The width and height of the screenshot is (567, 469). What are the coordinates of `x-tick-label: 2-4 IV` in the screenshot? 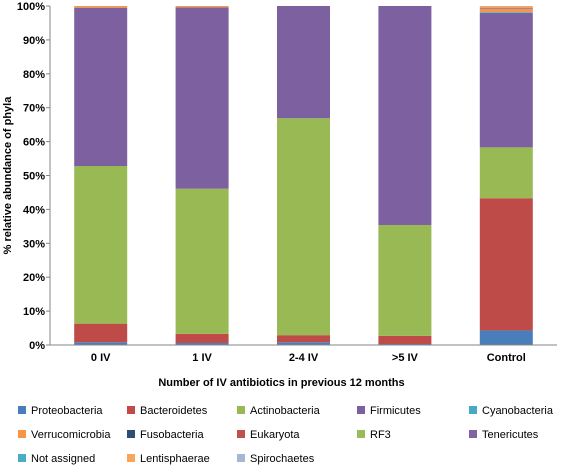 It's located at (304, 358).